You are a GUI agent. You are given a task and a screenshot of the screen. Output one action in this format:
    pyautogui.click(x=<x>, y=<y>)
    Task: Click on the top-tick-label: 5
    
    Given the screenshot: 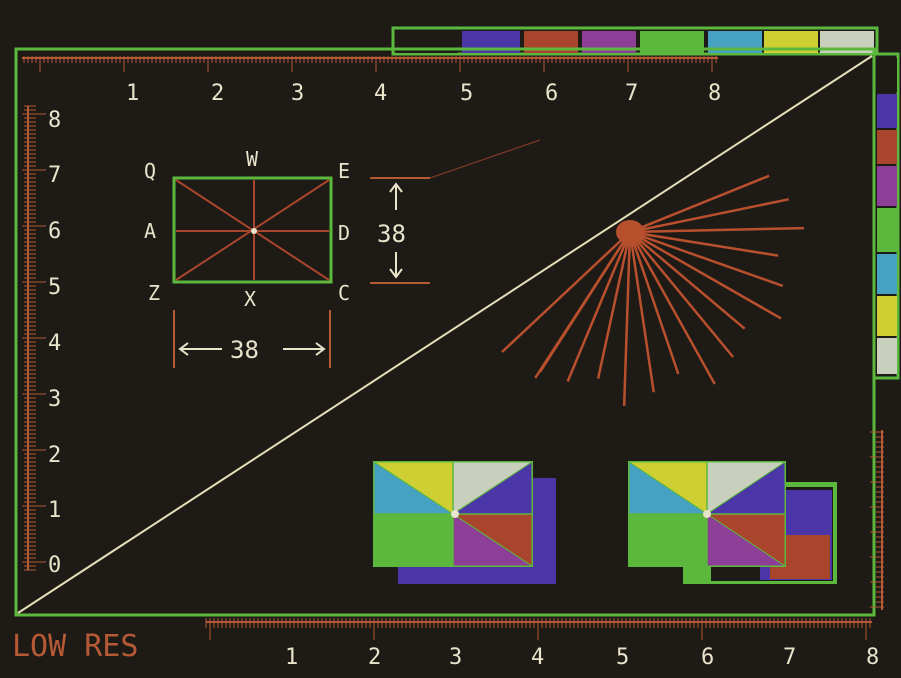 What is the action you would take?
    pyautogui.click(x=466, y=93)
    